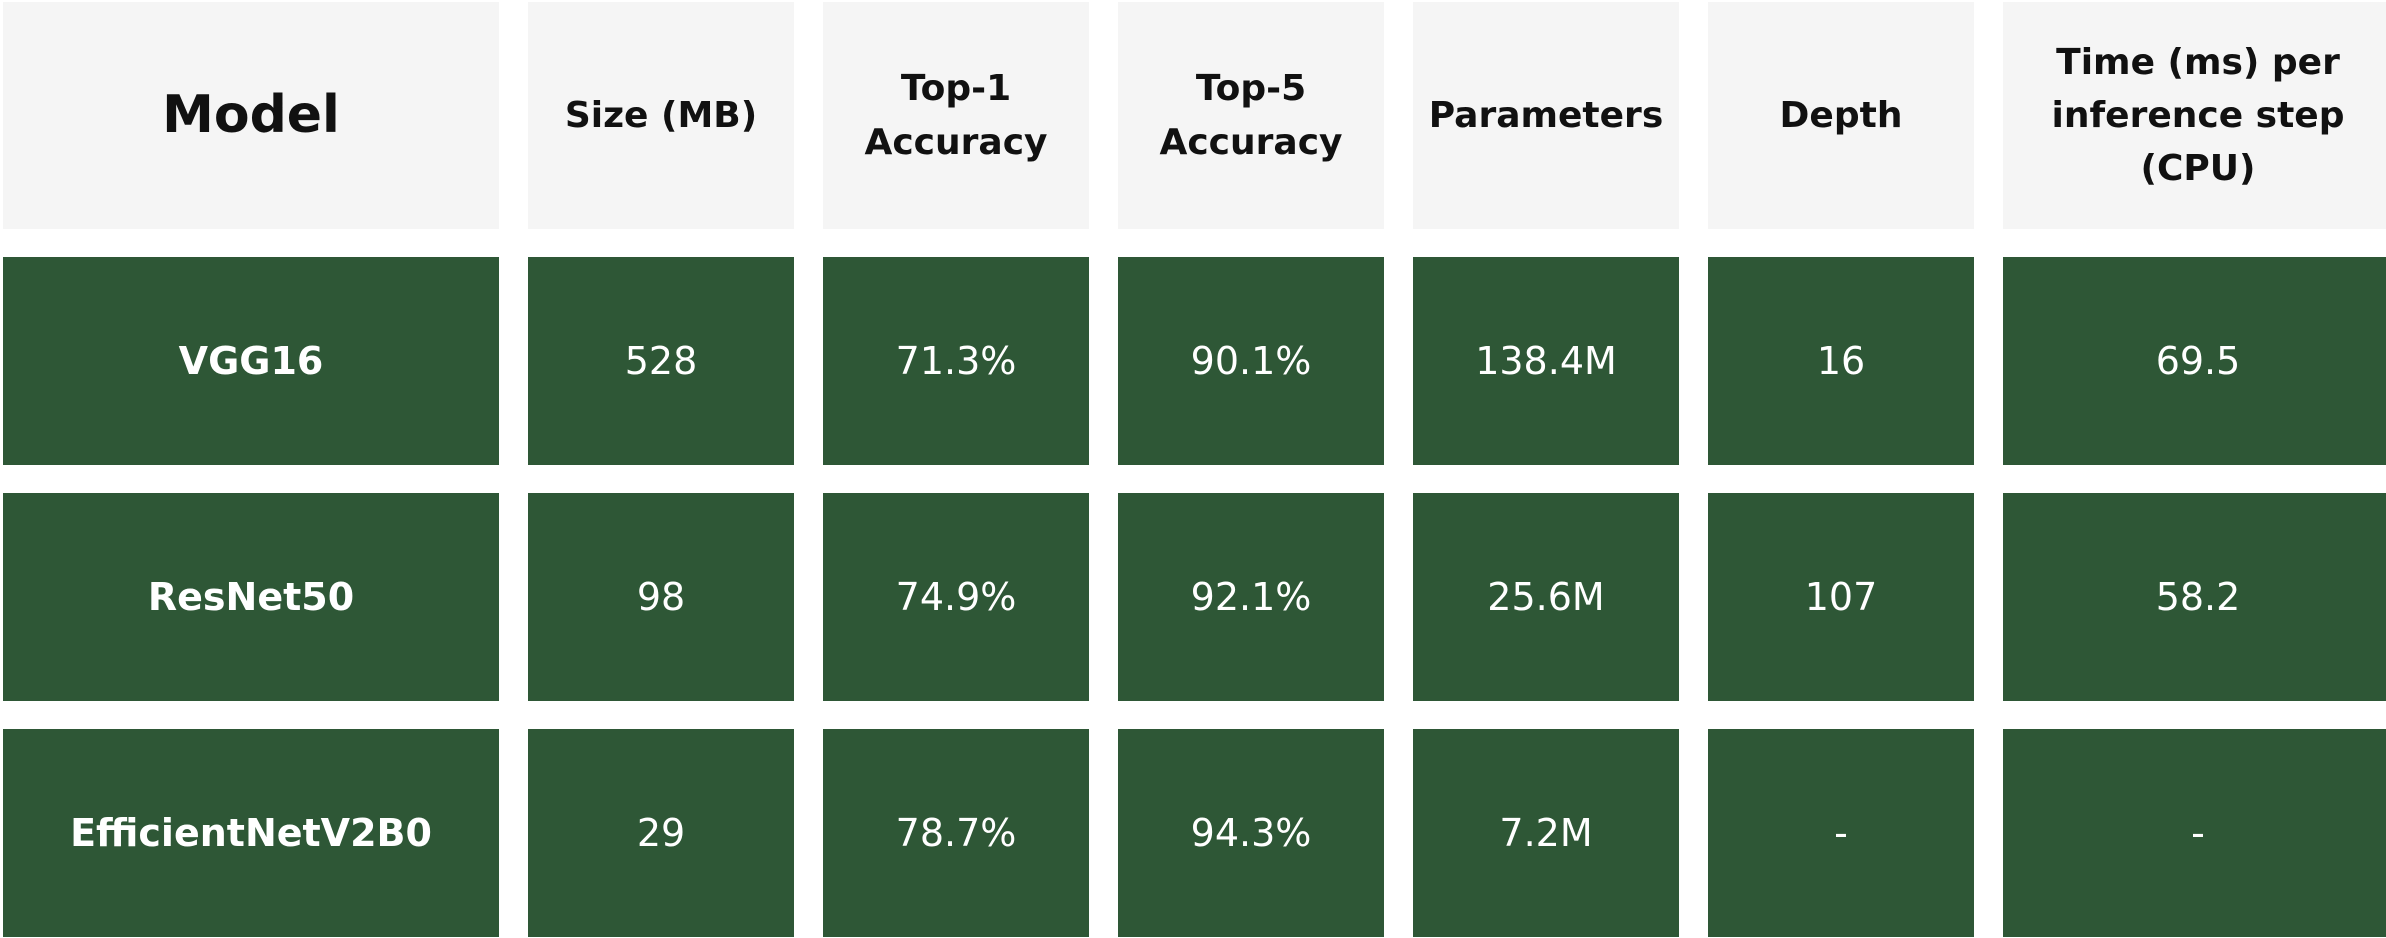 Image resolution: width=2386 pixels, height=938 pixels. I want to click on header-time-per-step: Time (ms) per inference step (CPU), so click(2194, 115).